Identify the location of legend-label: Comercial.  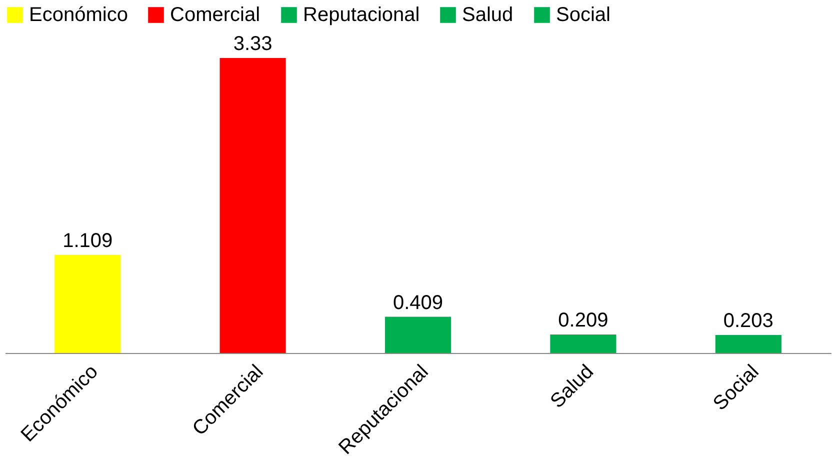
(215, 15).